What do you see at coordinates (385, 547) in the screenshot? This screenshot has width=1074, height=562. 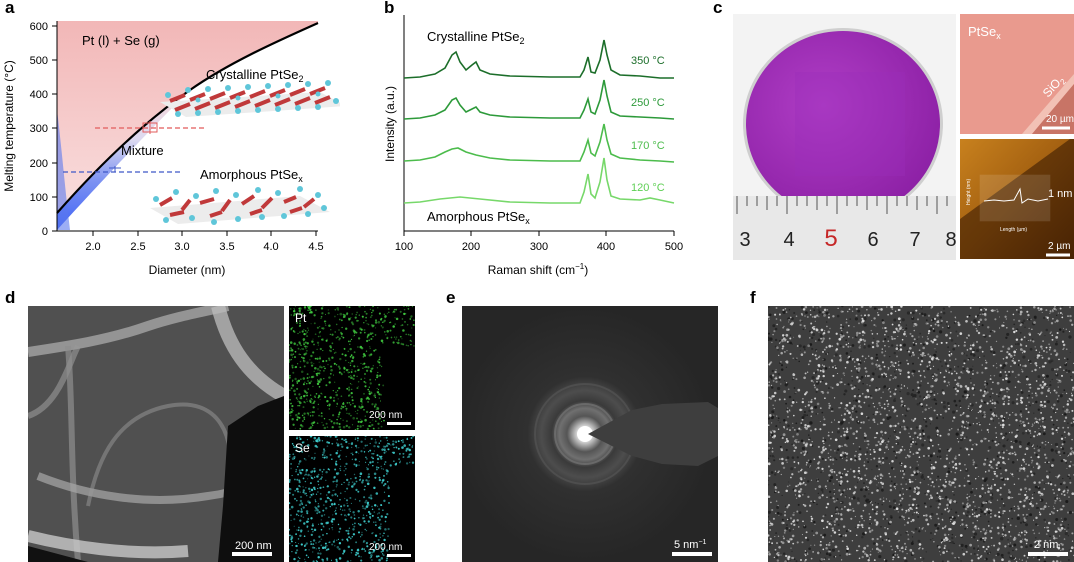 I see `scale-se: 200 nm` at bounding box center [385, 547].